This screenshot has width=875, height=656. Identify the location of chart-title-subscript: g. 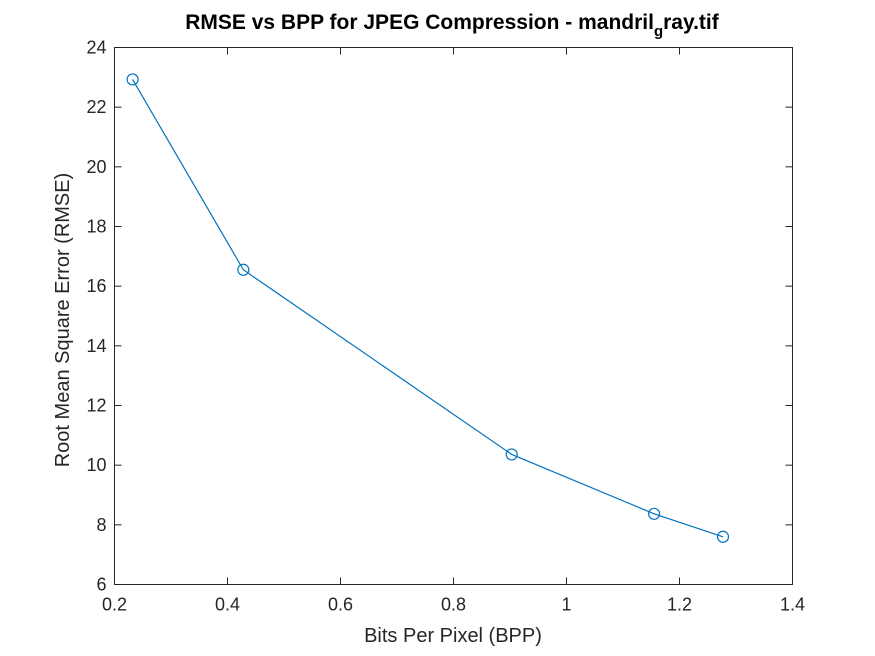
(658, 31).